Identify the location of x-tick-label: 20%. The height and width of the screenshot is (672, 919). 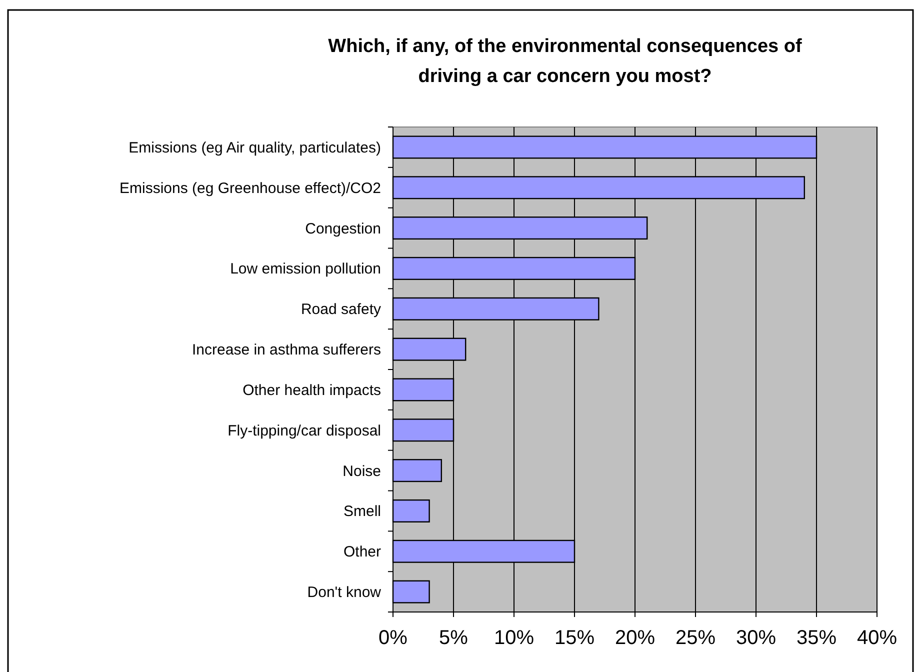
(635, 638).